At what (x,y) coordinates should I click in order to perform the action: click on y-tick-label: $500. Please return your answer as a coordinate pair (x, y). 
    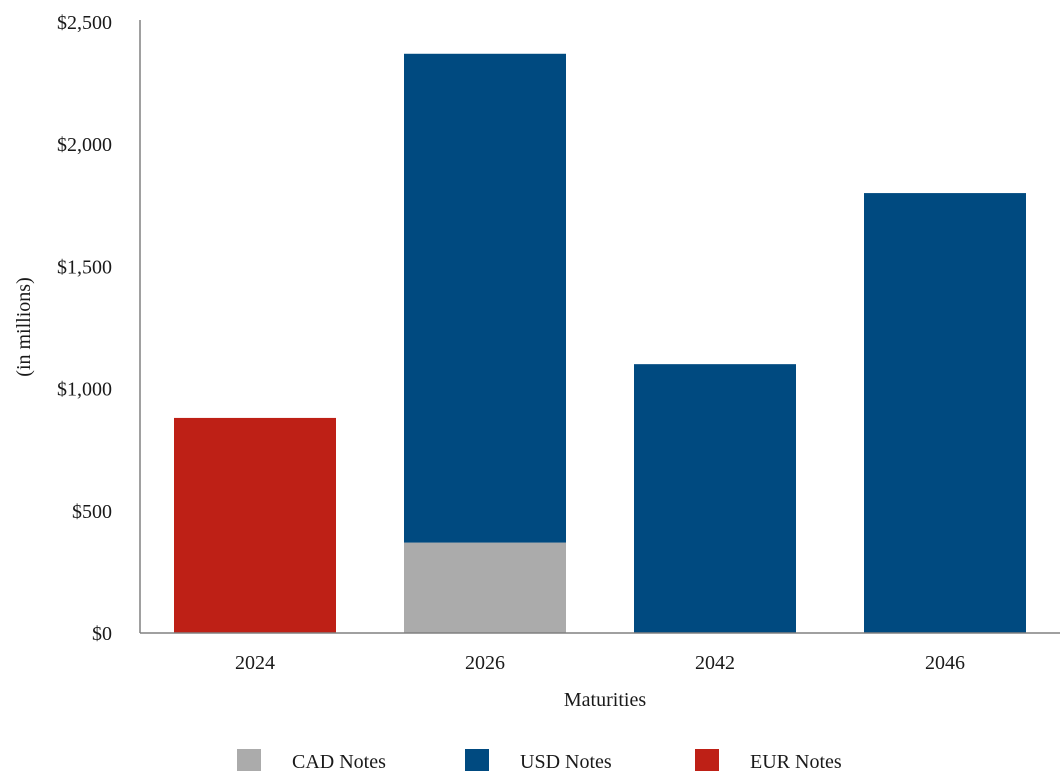
    Looking at the image, I should click on (92, 512).